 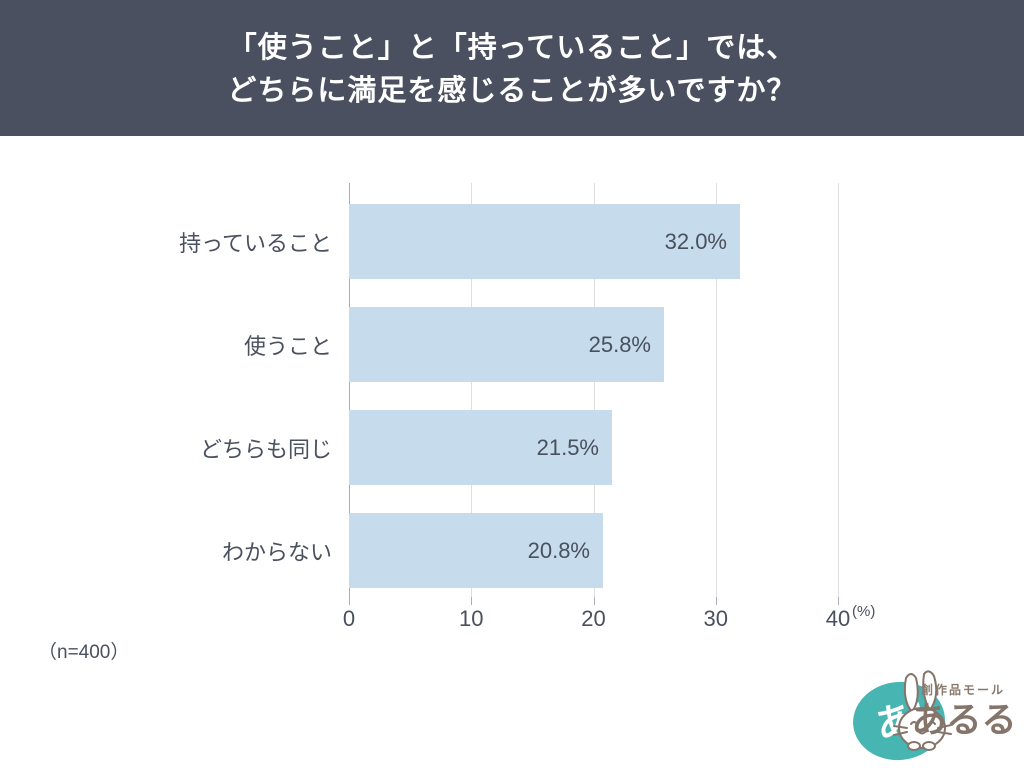 I want to click on value-label: 20.8%, so click(x=558, y=550).